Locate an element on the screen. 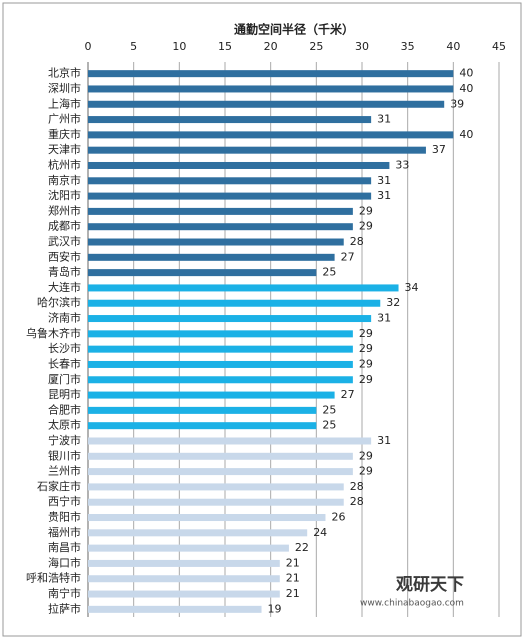 The width and height of the screenshot is (525, 644). y-tick-label: 合肥市 is located at coordinates (64, 409).